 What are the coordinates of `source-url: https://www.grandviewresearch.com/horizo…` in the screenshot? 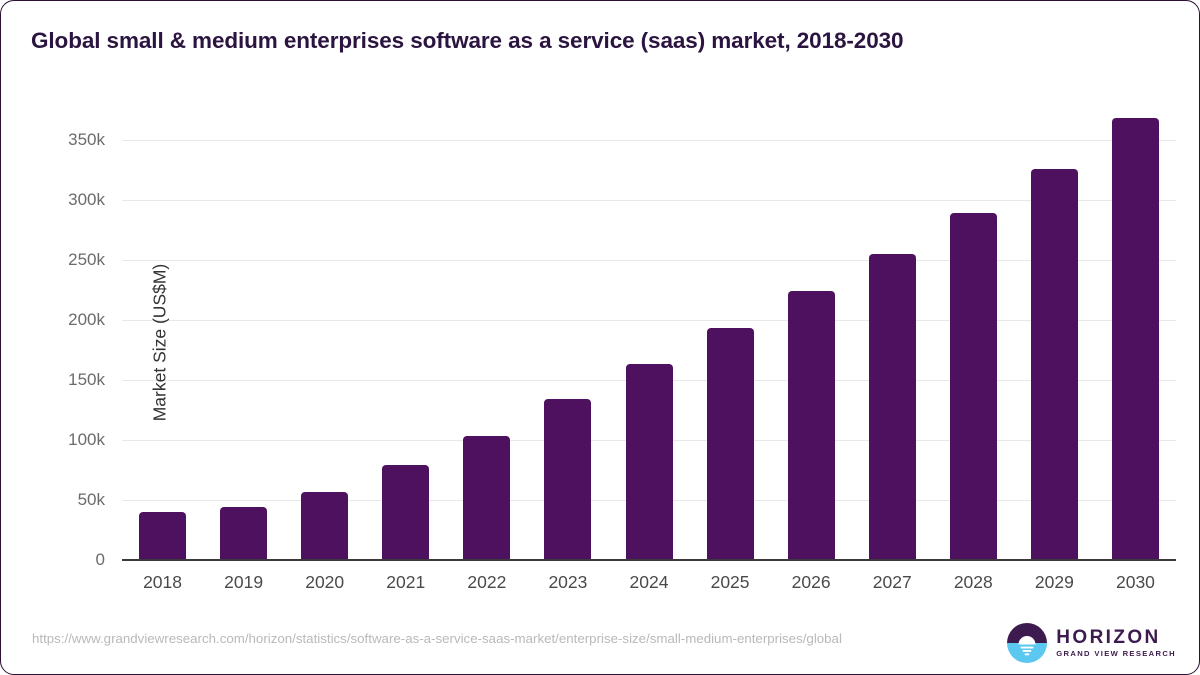 It's located at (437, 638).